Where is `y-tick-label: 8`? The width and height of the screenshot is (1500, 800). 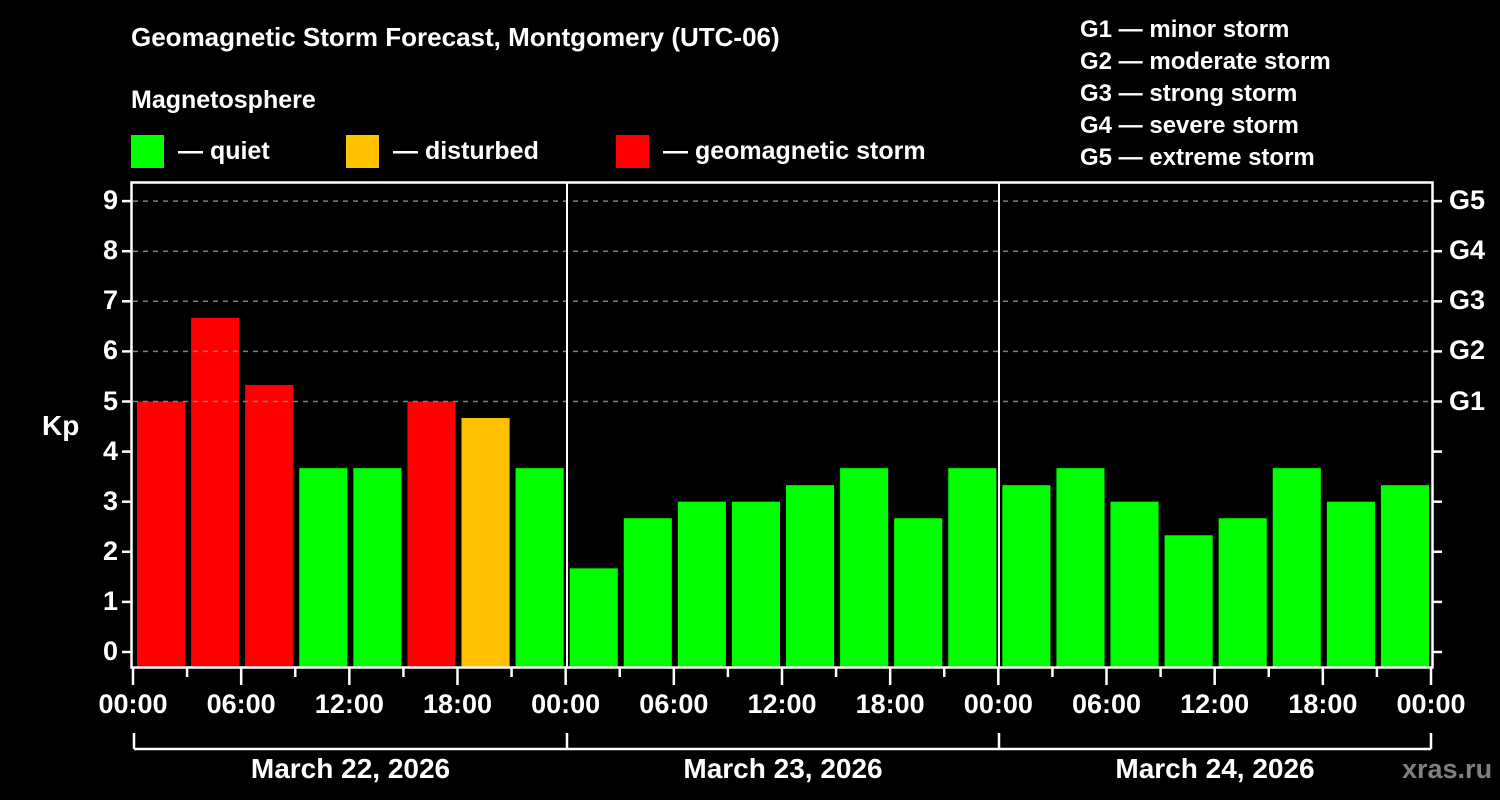 y-tick-label: 8 is located at coordinates (110, 250).